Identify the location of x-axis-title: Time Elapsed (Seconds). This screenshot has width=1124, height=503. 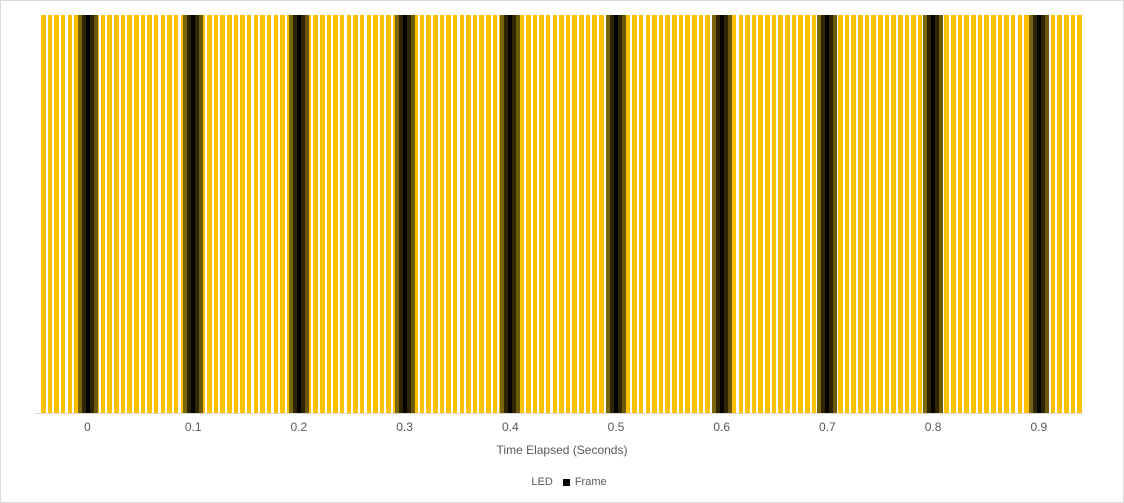
(562, 450).